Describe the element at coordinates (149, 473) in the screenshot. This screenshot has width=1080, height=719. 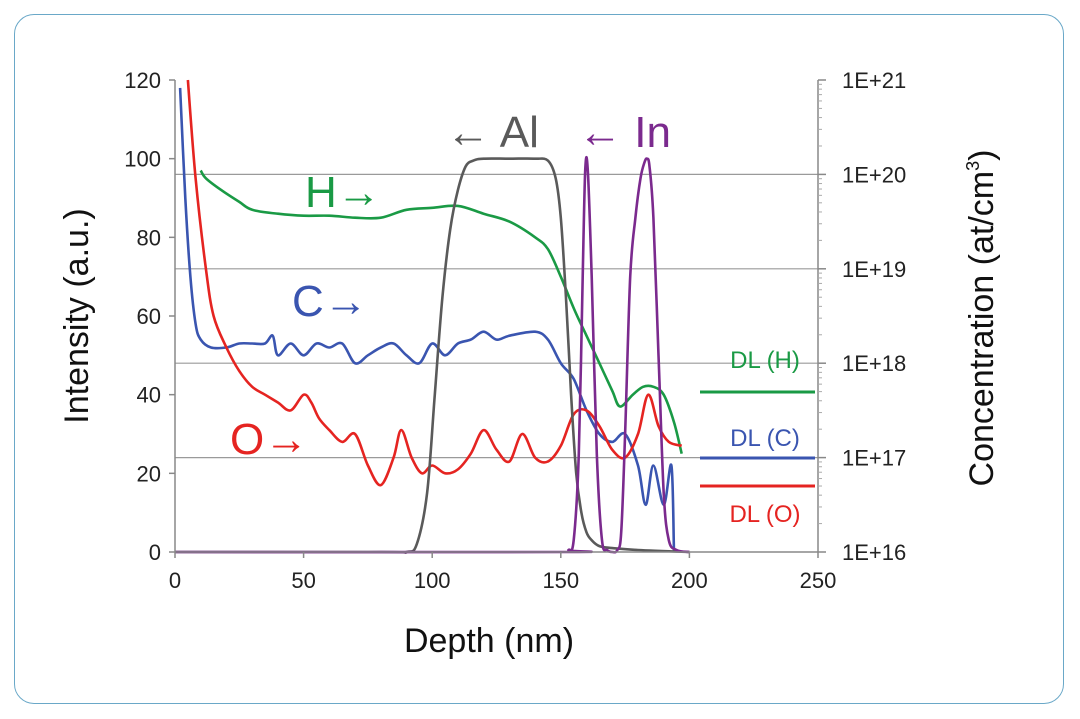
I see `y-tick-label: 20` at that location.